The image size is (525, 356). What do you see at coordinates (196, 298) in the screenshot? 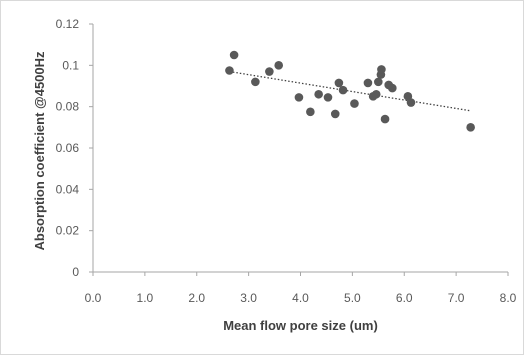
I see `x-tick-label: 2.0` at bounding box center [196, 298].